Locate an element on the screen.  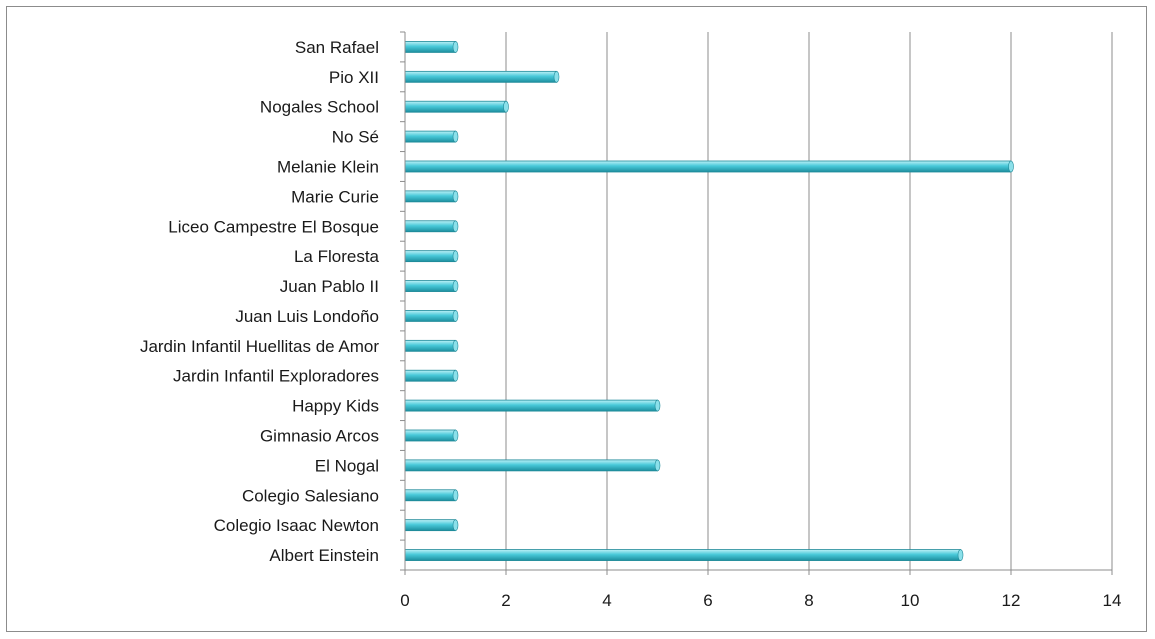
x-tick-label: 4 is located at coordinates (606, 600).